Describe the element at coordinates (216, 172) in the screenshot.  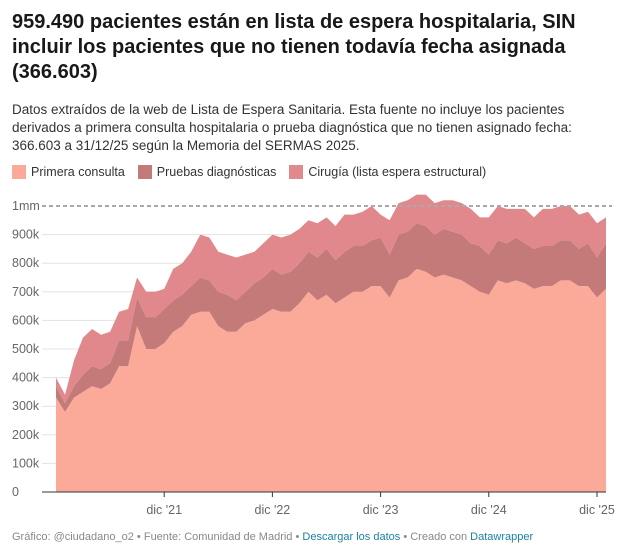
I see `legend-label-pruebas-diagnosticas: Pruebas diagnósticas` at that location.